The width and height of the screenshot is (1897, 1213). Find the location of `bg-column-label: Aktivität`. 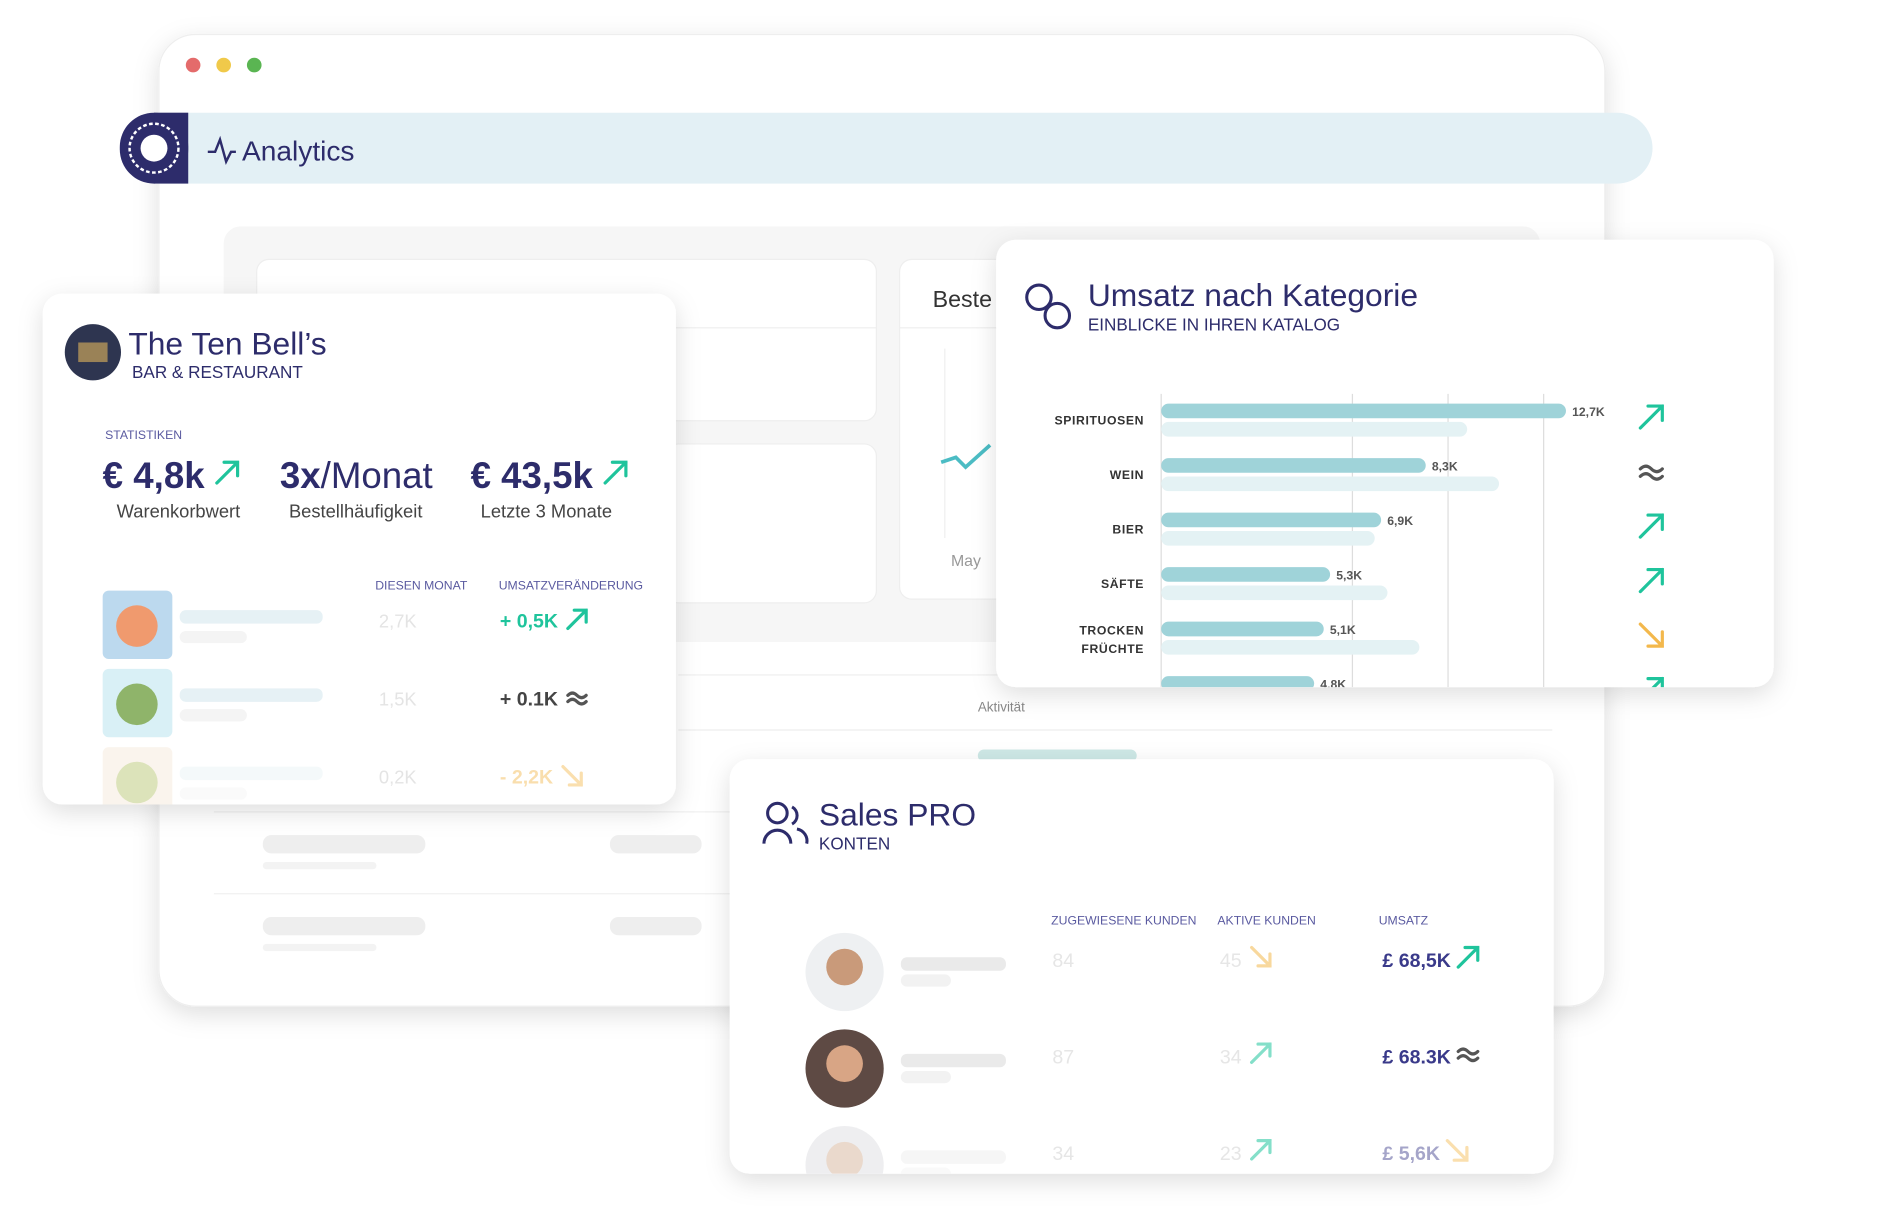

bg-column-label: Aktivität is located at coordinates (1001, 707).